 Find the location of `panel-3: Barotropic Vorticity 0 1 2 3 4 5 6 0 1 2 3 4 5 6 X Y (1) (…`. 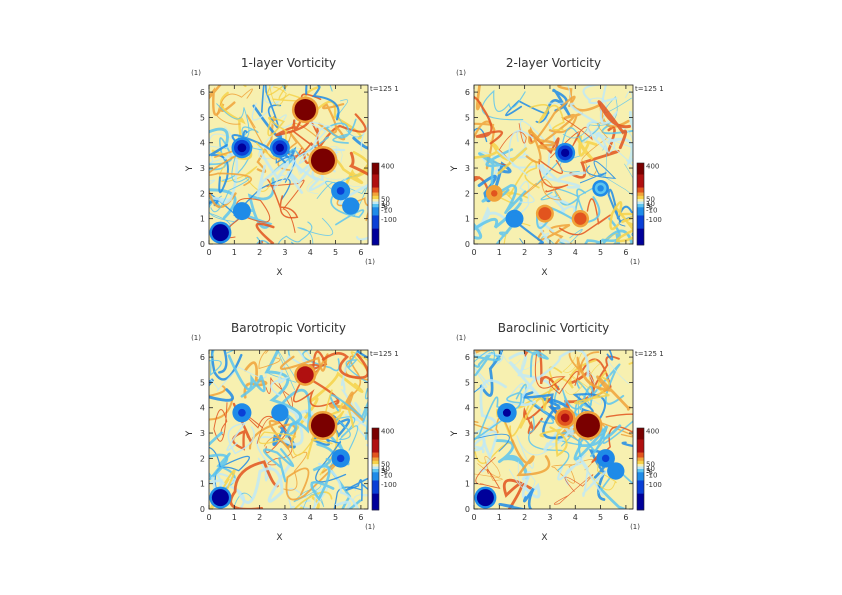

panel-3: Barotropic Vorticity 0 1 2 3 4 5 6 0 1 2 3 4 5 6 X Y (1) (… is located at coordinates (292, 432).